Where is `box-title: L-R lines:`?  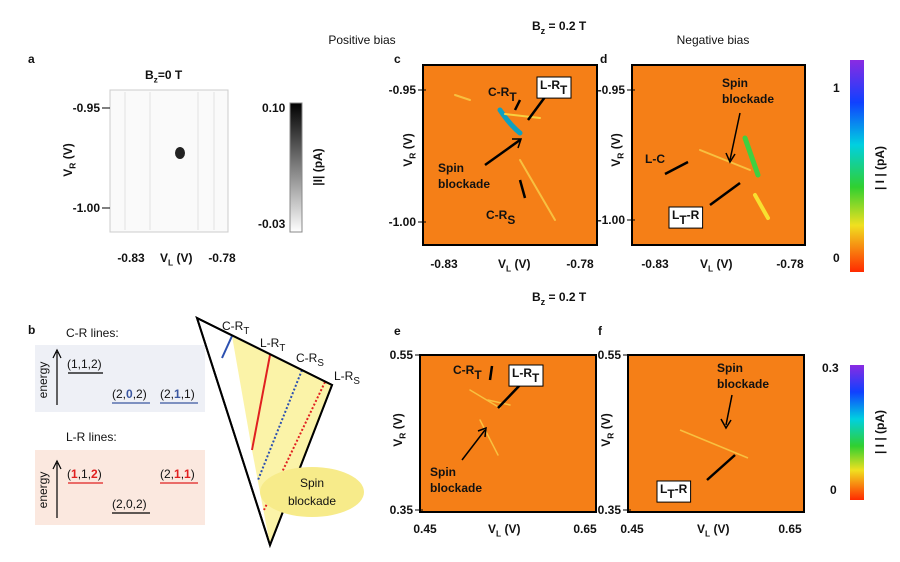 box-title: L-R lines: is located at coordinates (91, 437).